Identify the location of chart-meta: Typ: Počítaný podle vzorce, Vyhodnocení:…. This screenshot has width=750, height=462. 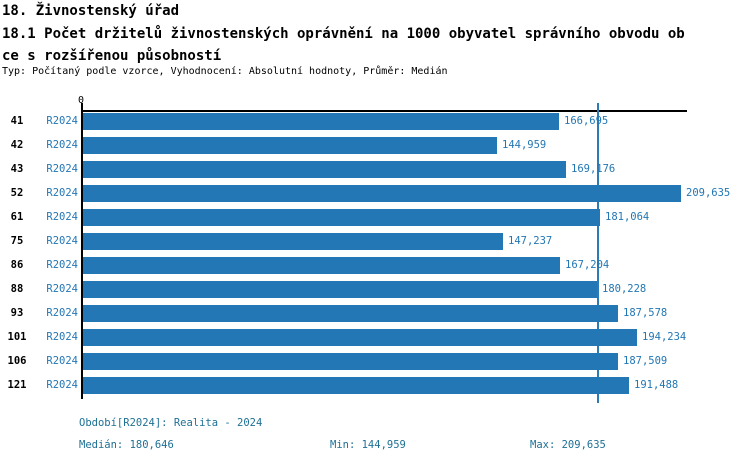
(225, 71).